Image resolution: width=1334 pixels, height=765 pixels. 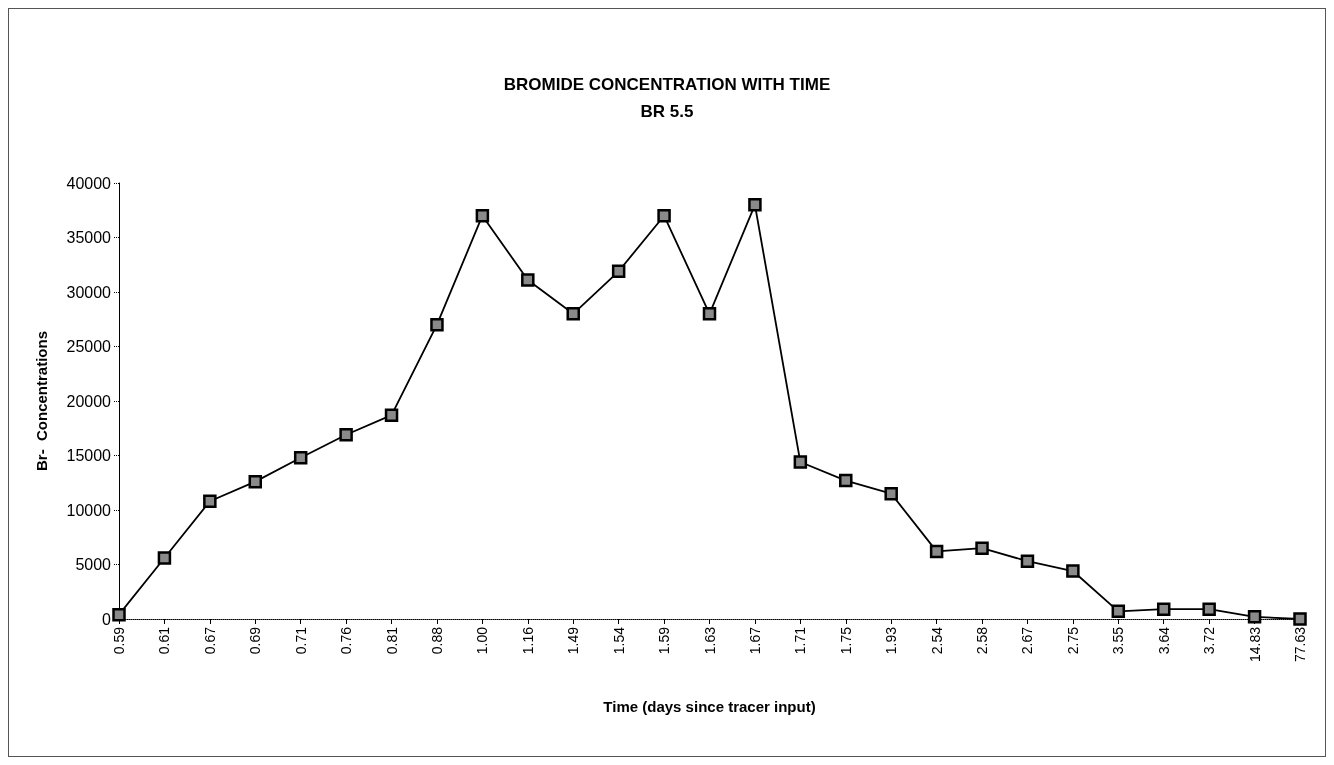 What do you see at coordinates (391, 640) in the screenshot?
I see `x-tick-label: 0.81` at bounding box center [391, 640].